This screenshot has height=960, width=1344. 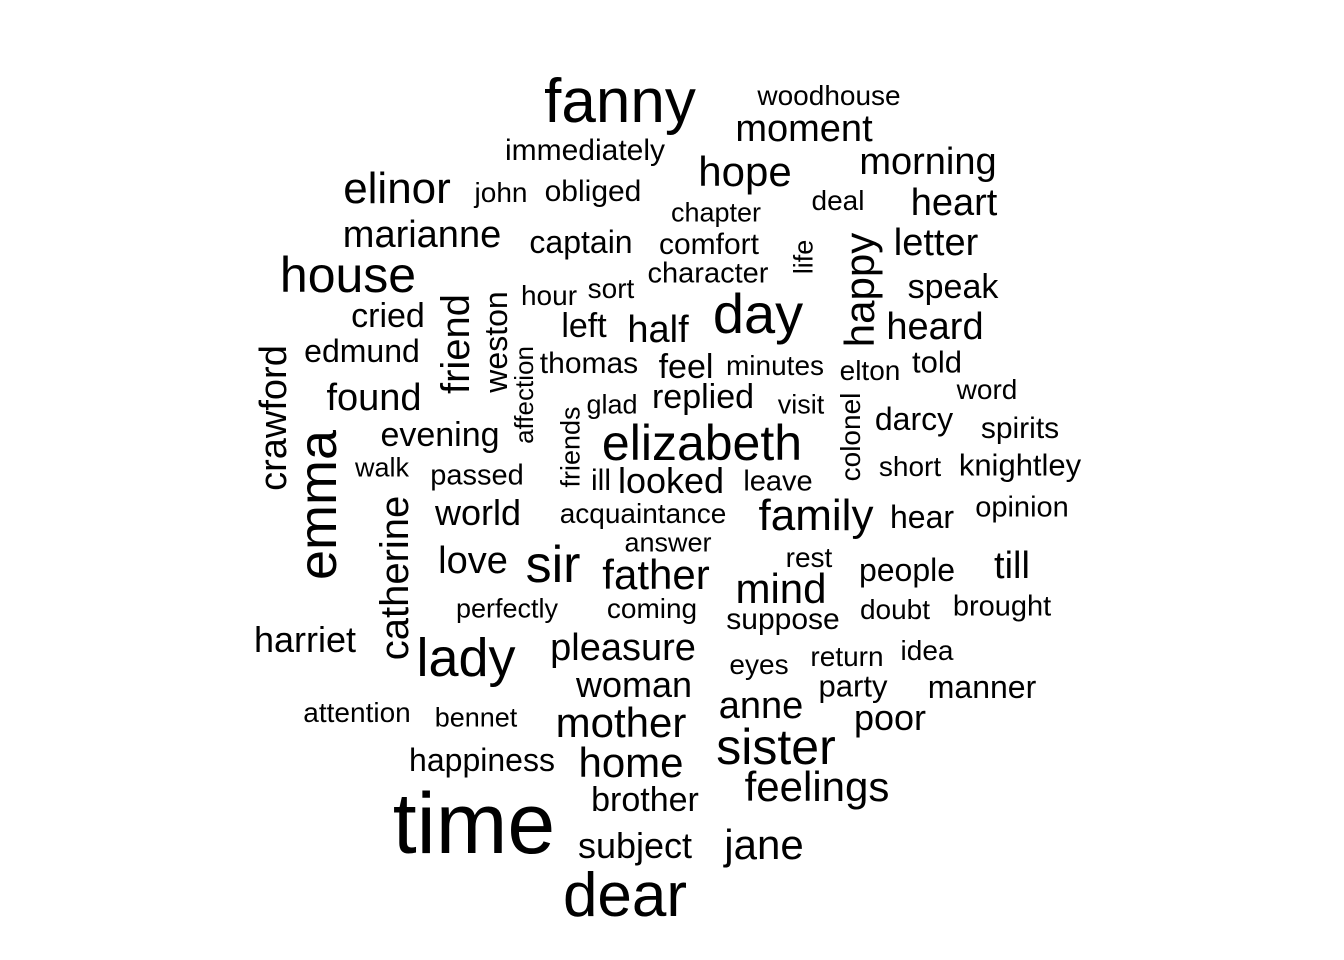 I want to click on word-idea: idea, so click(x=927, y=650).